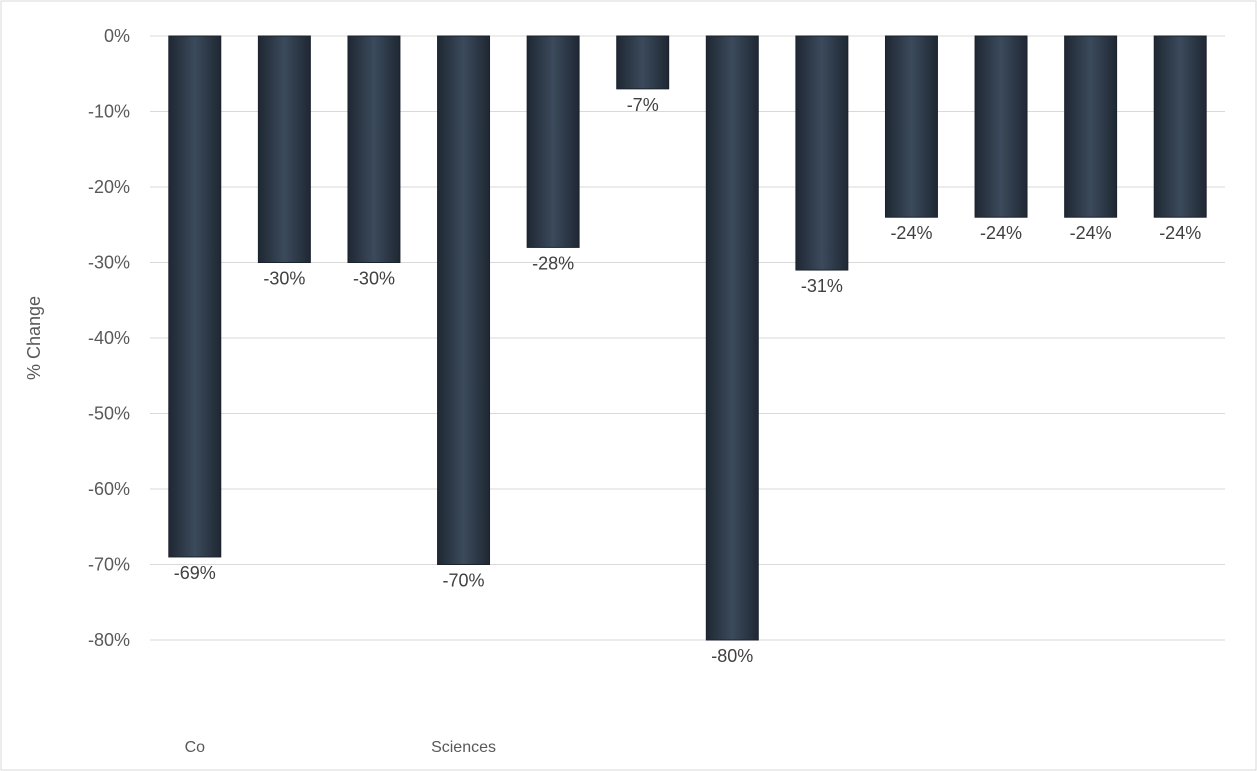 This screenshot has width=1257, height=771. I want to click on y-tick-label: -10%, so click(109, 112).